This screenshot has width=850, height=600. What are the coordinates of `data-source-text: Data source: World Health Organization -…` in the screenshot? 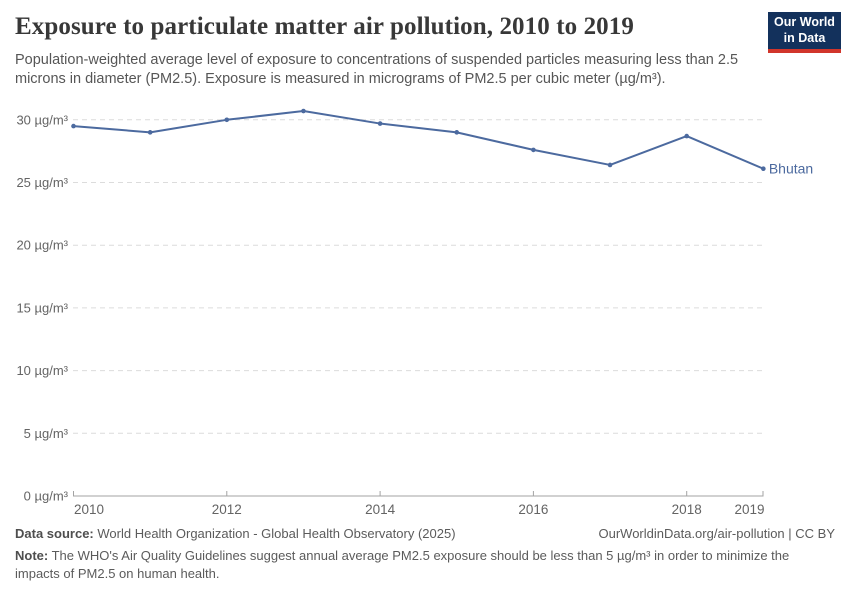 It's located at (235, 533).